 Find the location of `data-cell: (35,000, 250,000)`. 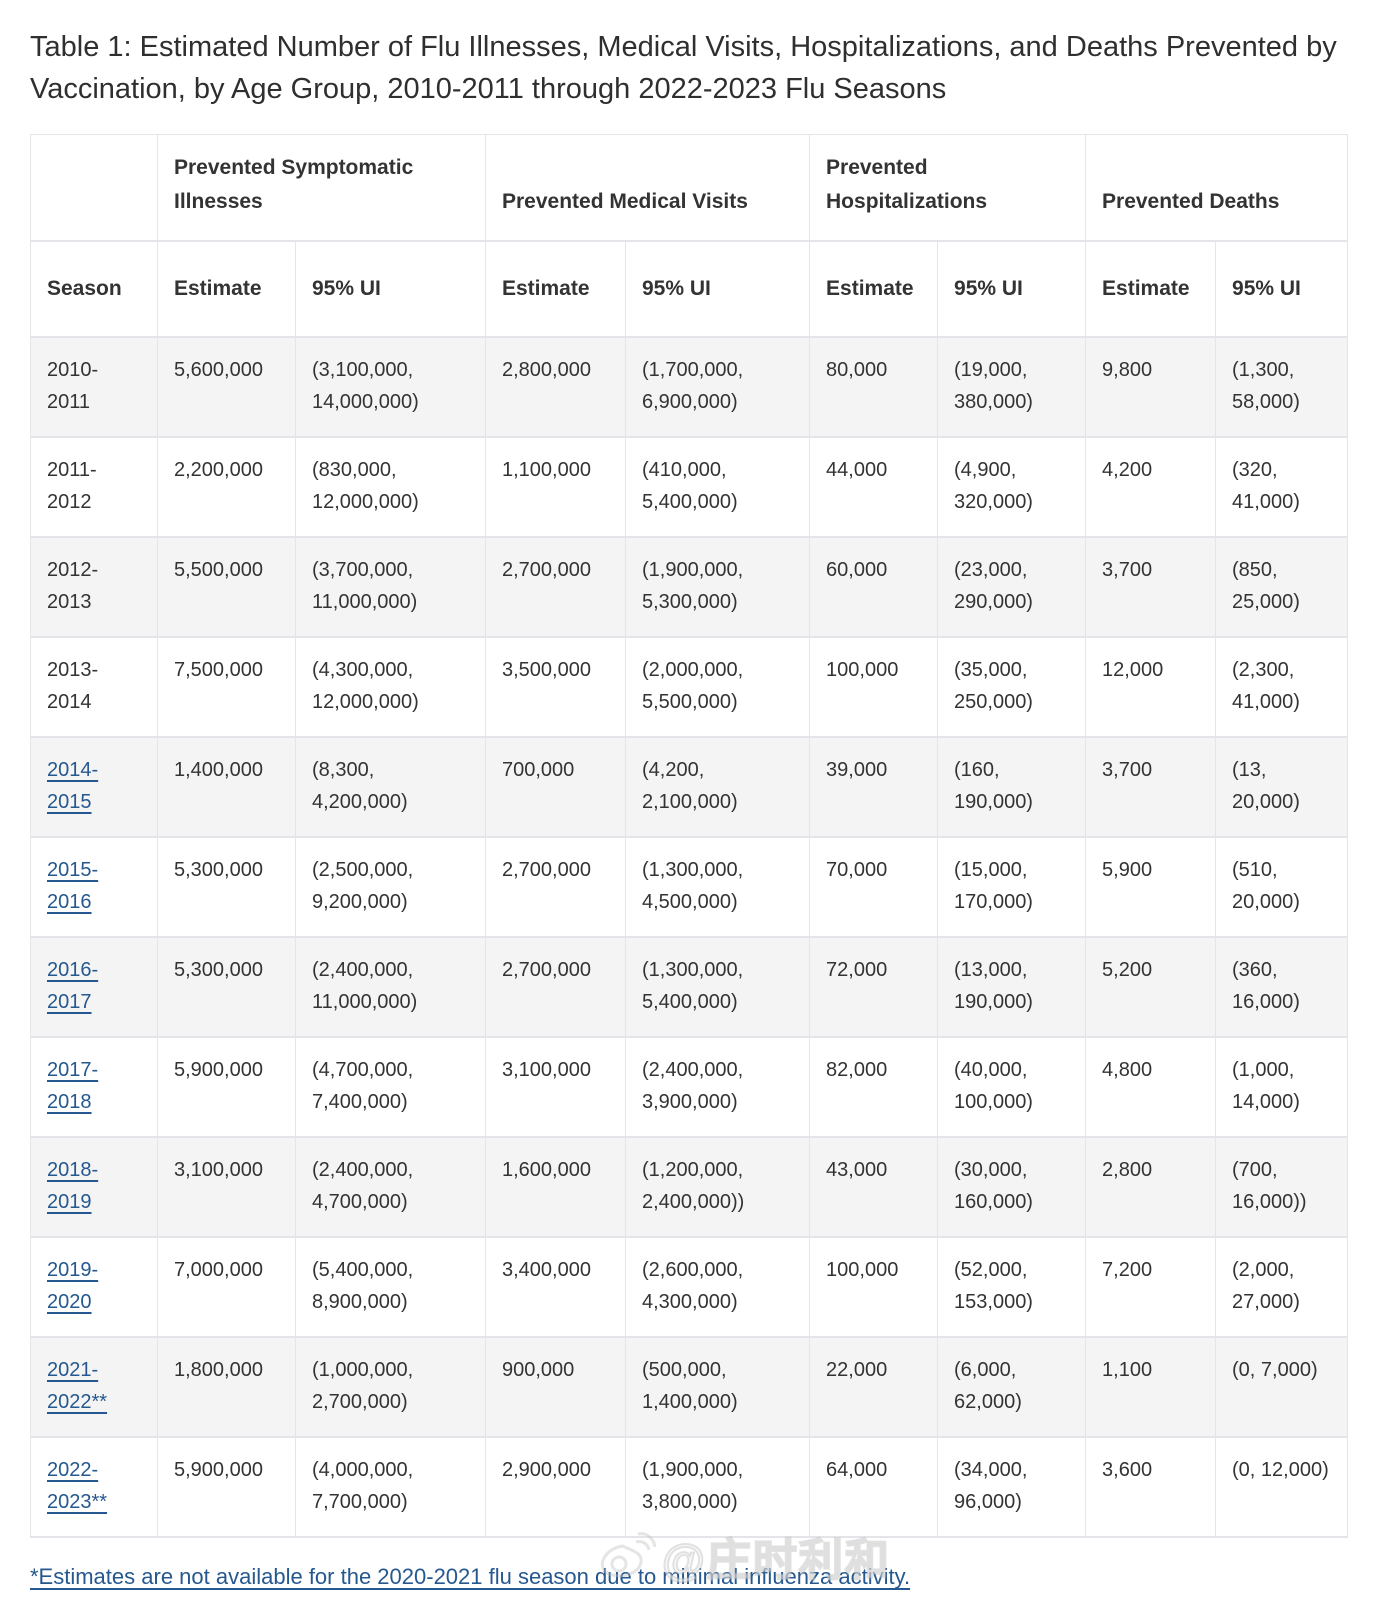

data-cell: (35,000, 250,000) is located at coordinates (1012, 688).